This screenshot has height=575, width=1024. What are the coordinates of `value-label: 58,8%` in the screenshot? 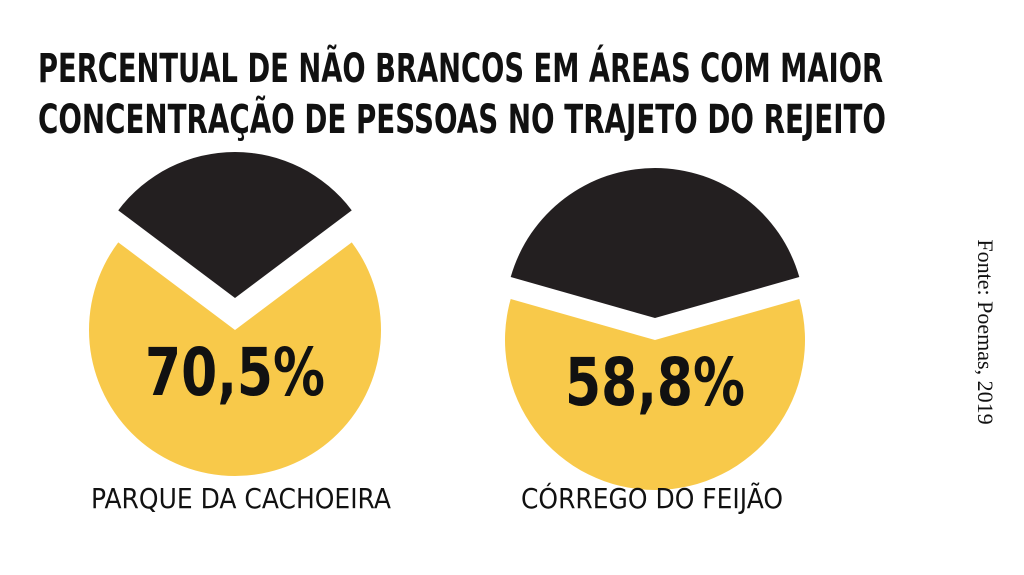 It's located at (655, 382).